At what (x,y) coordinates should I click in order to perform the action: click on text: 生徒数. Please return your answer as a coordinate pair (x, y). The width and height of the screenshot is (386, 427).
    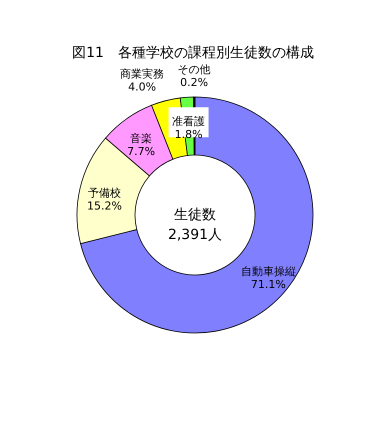
    Looking at the image, I should click on (195, 215).